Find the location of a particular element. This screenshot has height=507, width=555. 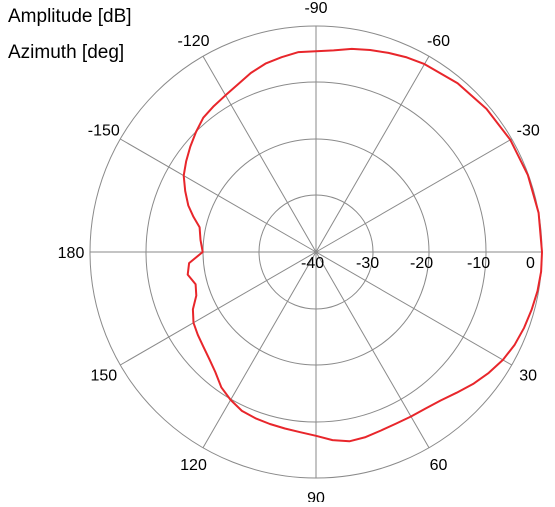

angular-tick-label: 60 is located at coordinates (439, 465).